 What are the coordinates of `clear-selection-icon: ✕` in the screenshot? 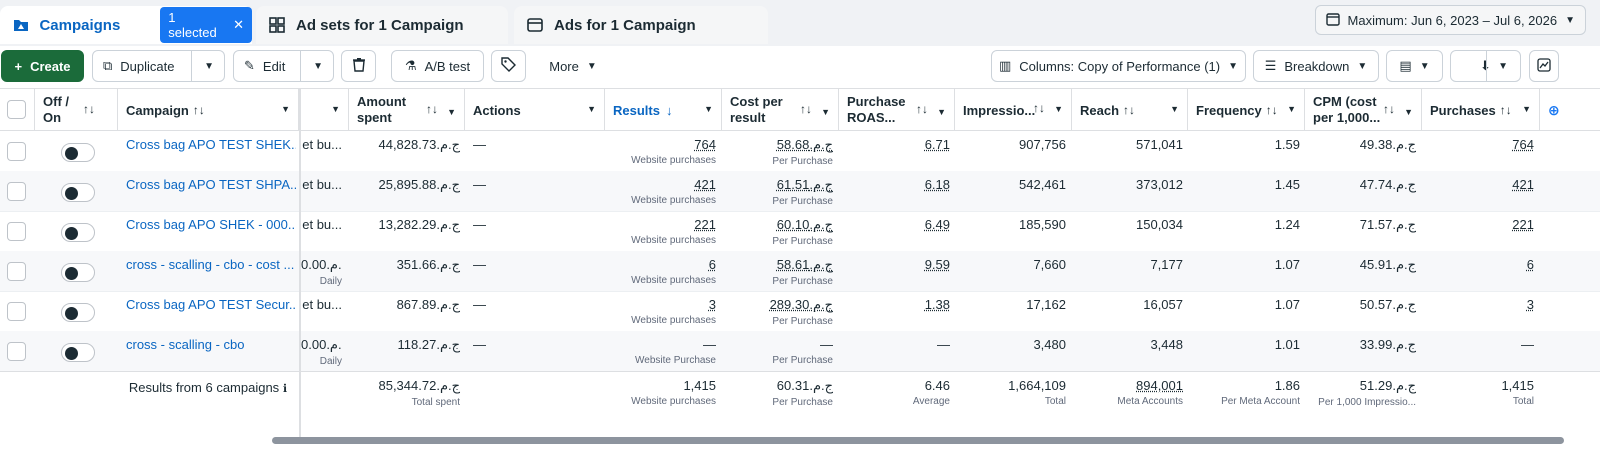 It's located at (238, 24).